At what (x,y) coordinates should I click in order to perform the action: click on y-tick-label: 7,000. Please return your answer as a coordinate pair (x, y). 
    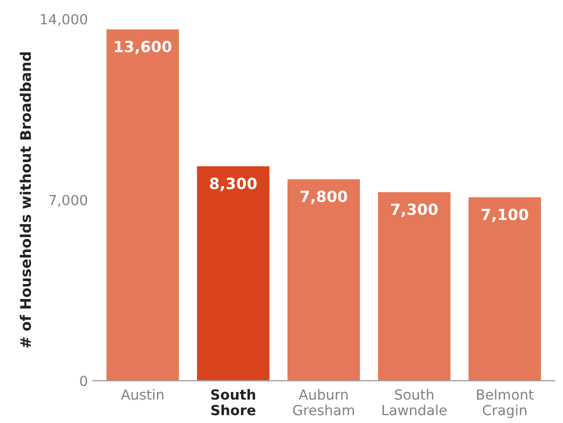
    Looking at the image, I should click on (68, 200).